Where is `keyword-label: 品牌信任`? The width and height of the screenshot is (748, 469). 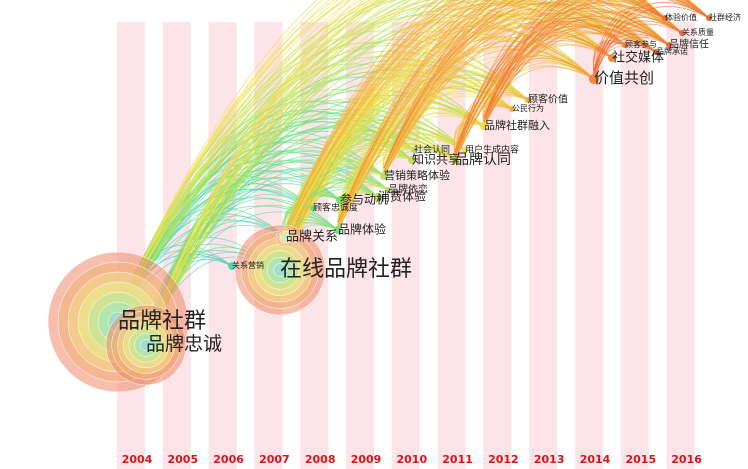
keyword-label: 品牌信任 is located at coordinates (689, 44).